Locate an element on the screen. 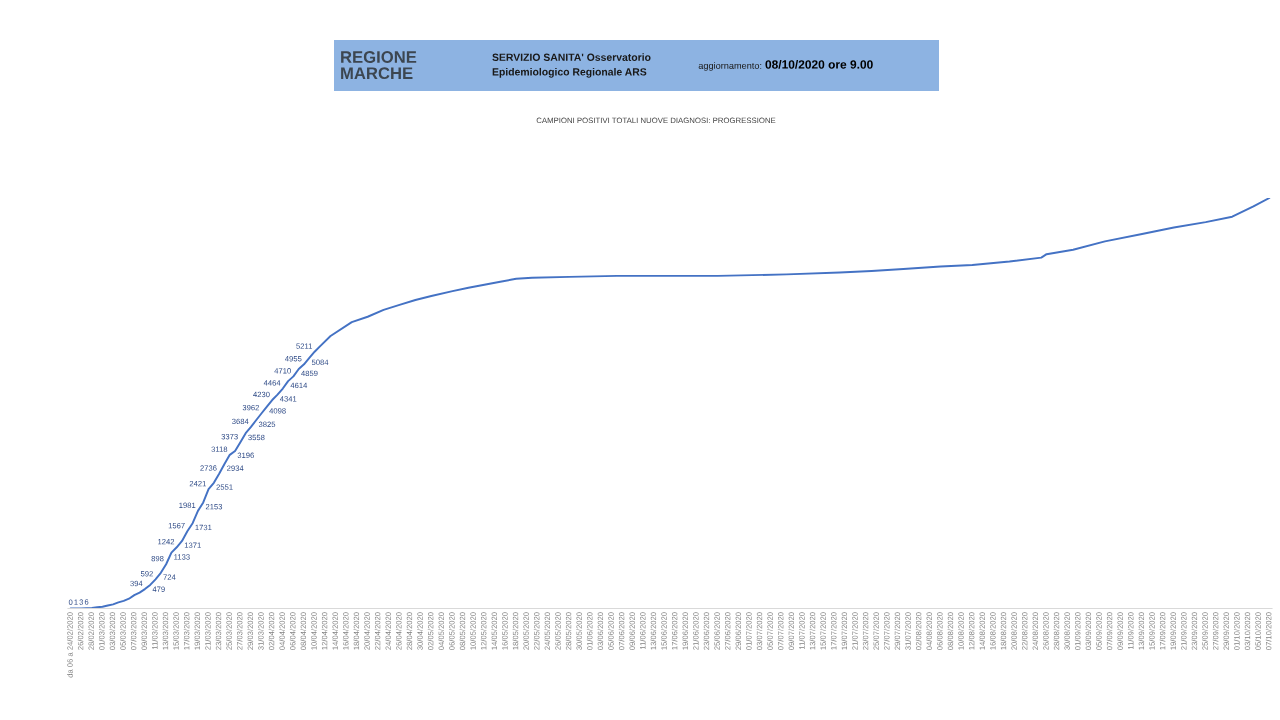 This screenshot has width=1280, height=720. text: REGIONE MARCHE is located at coordinates (379, 65).